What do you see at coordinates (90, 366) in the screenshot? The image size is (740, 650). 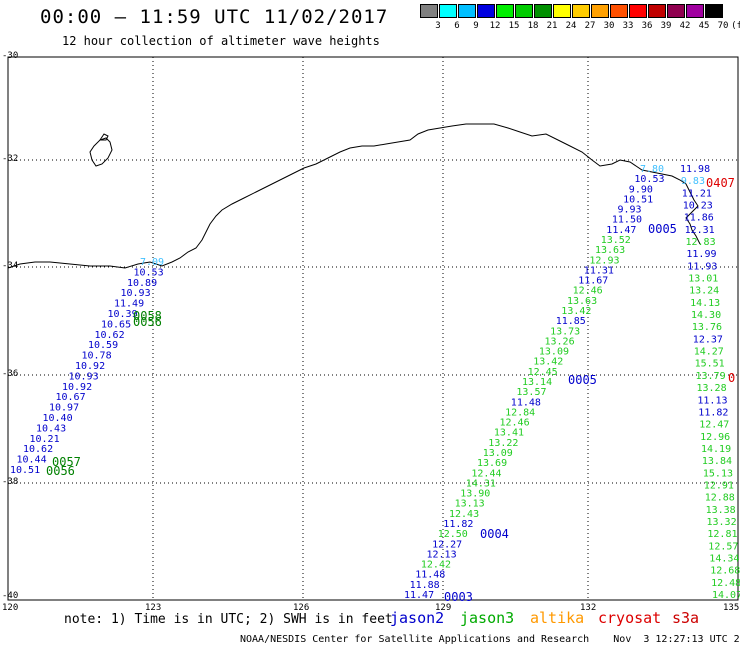 I see `wave-height-label: 10.92` at bounding box center [90, 366].